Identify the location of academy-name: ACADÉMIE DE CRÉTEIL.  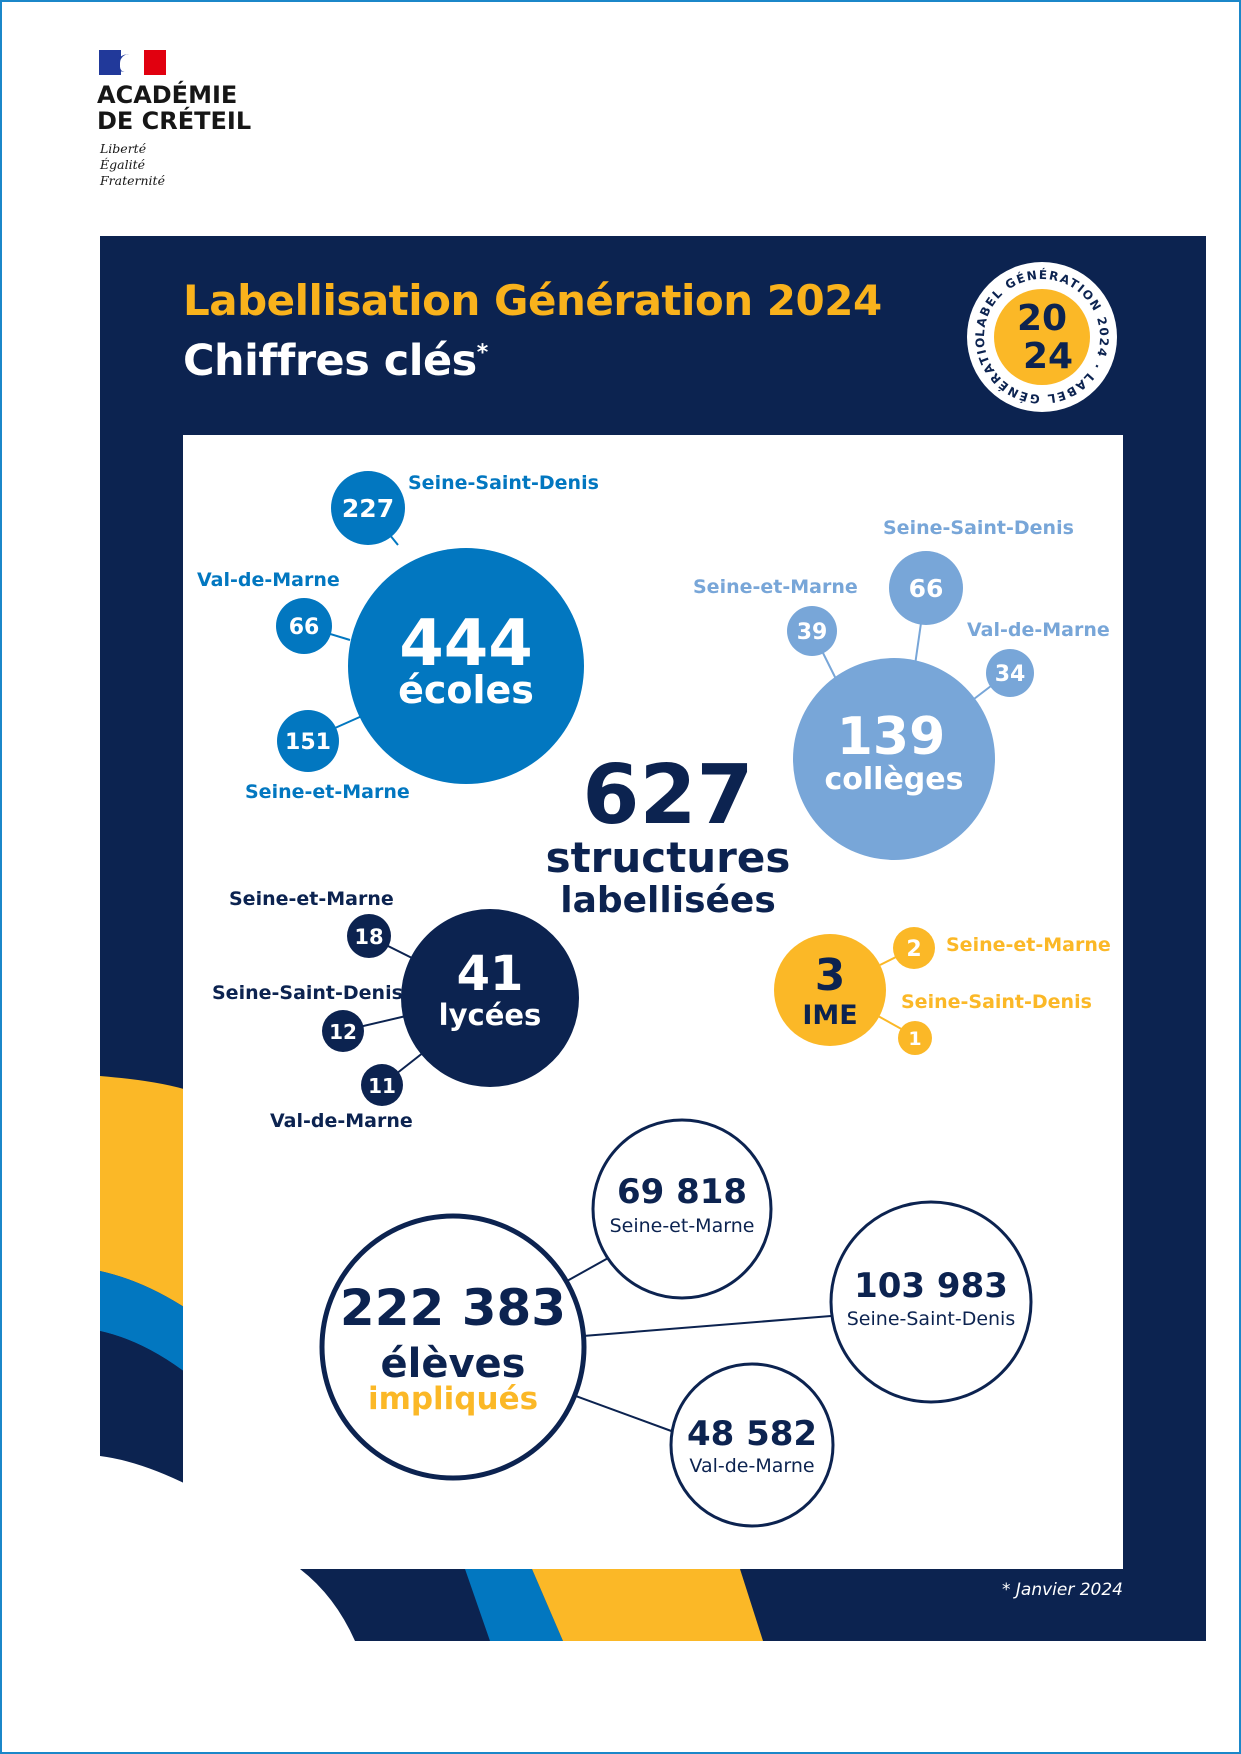
(174, 108).